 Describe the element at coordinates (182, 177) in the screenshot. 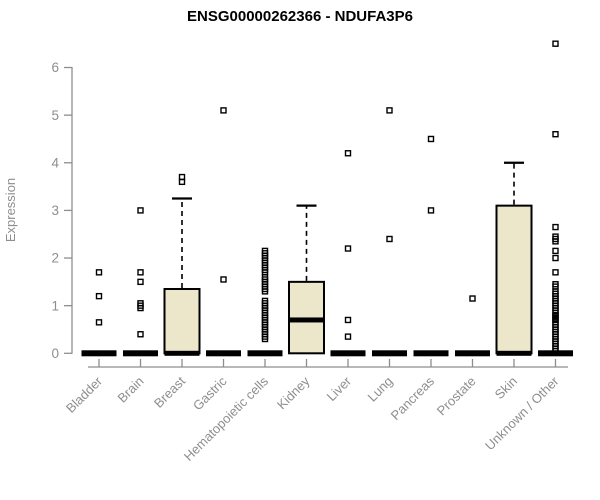

I see `outlier-breast` at that location.